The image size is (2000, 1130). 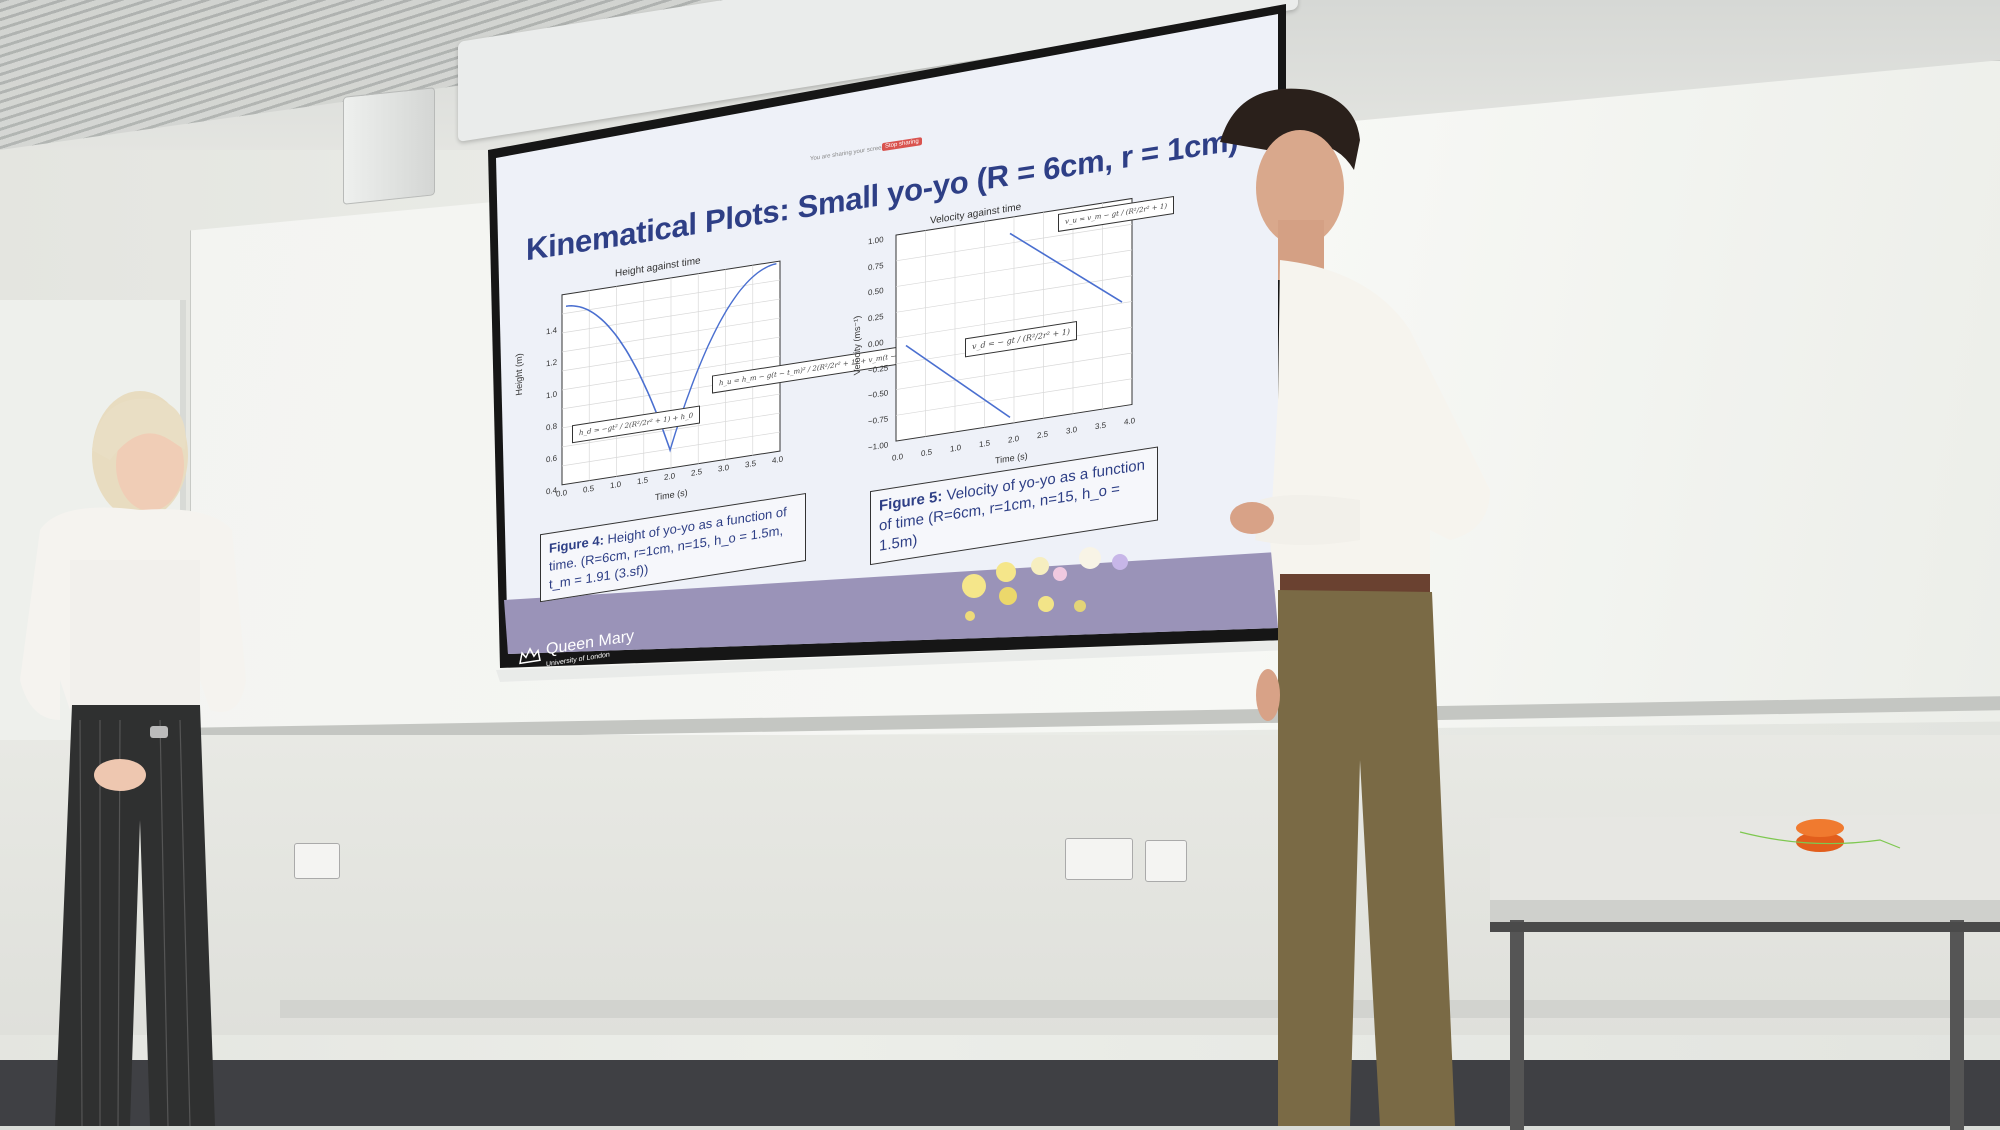 What do you see at coordinates (902, 144) in the screenshot?
I see `stop-sharing-button: Stop sharing` at bounding box center [902, 144].